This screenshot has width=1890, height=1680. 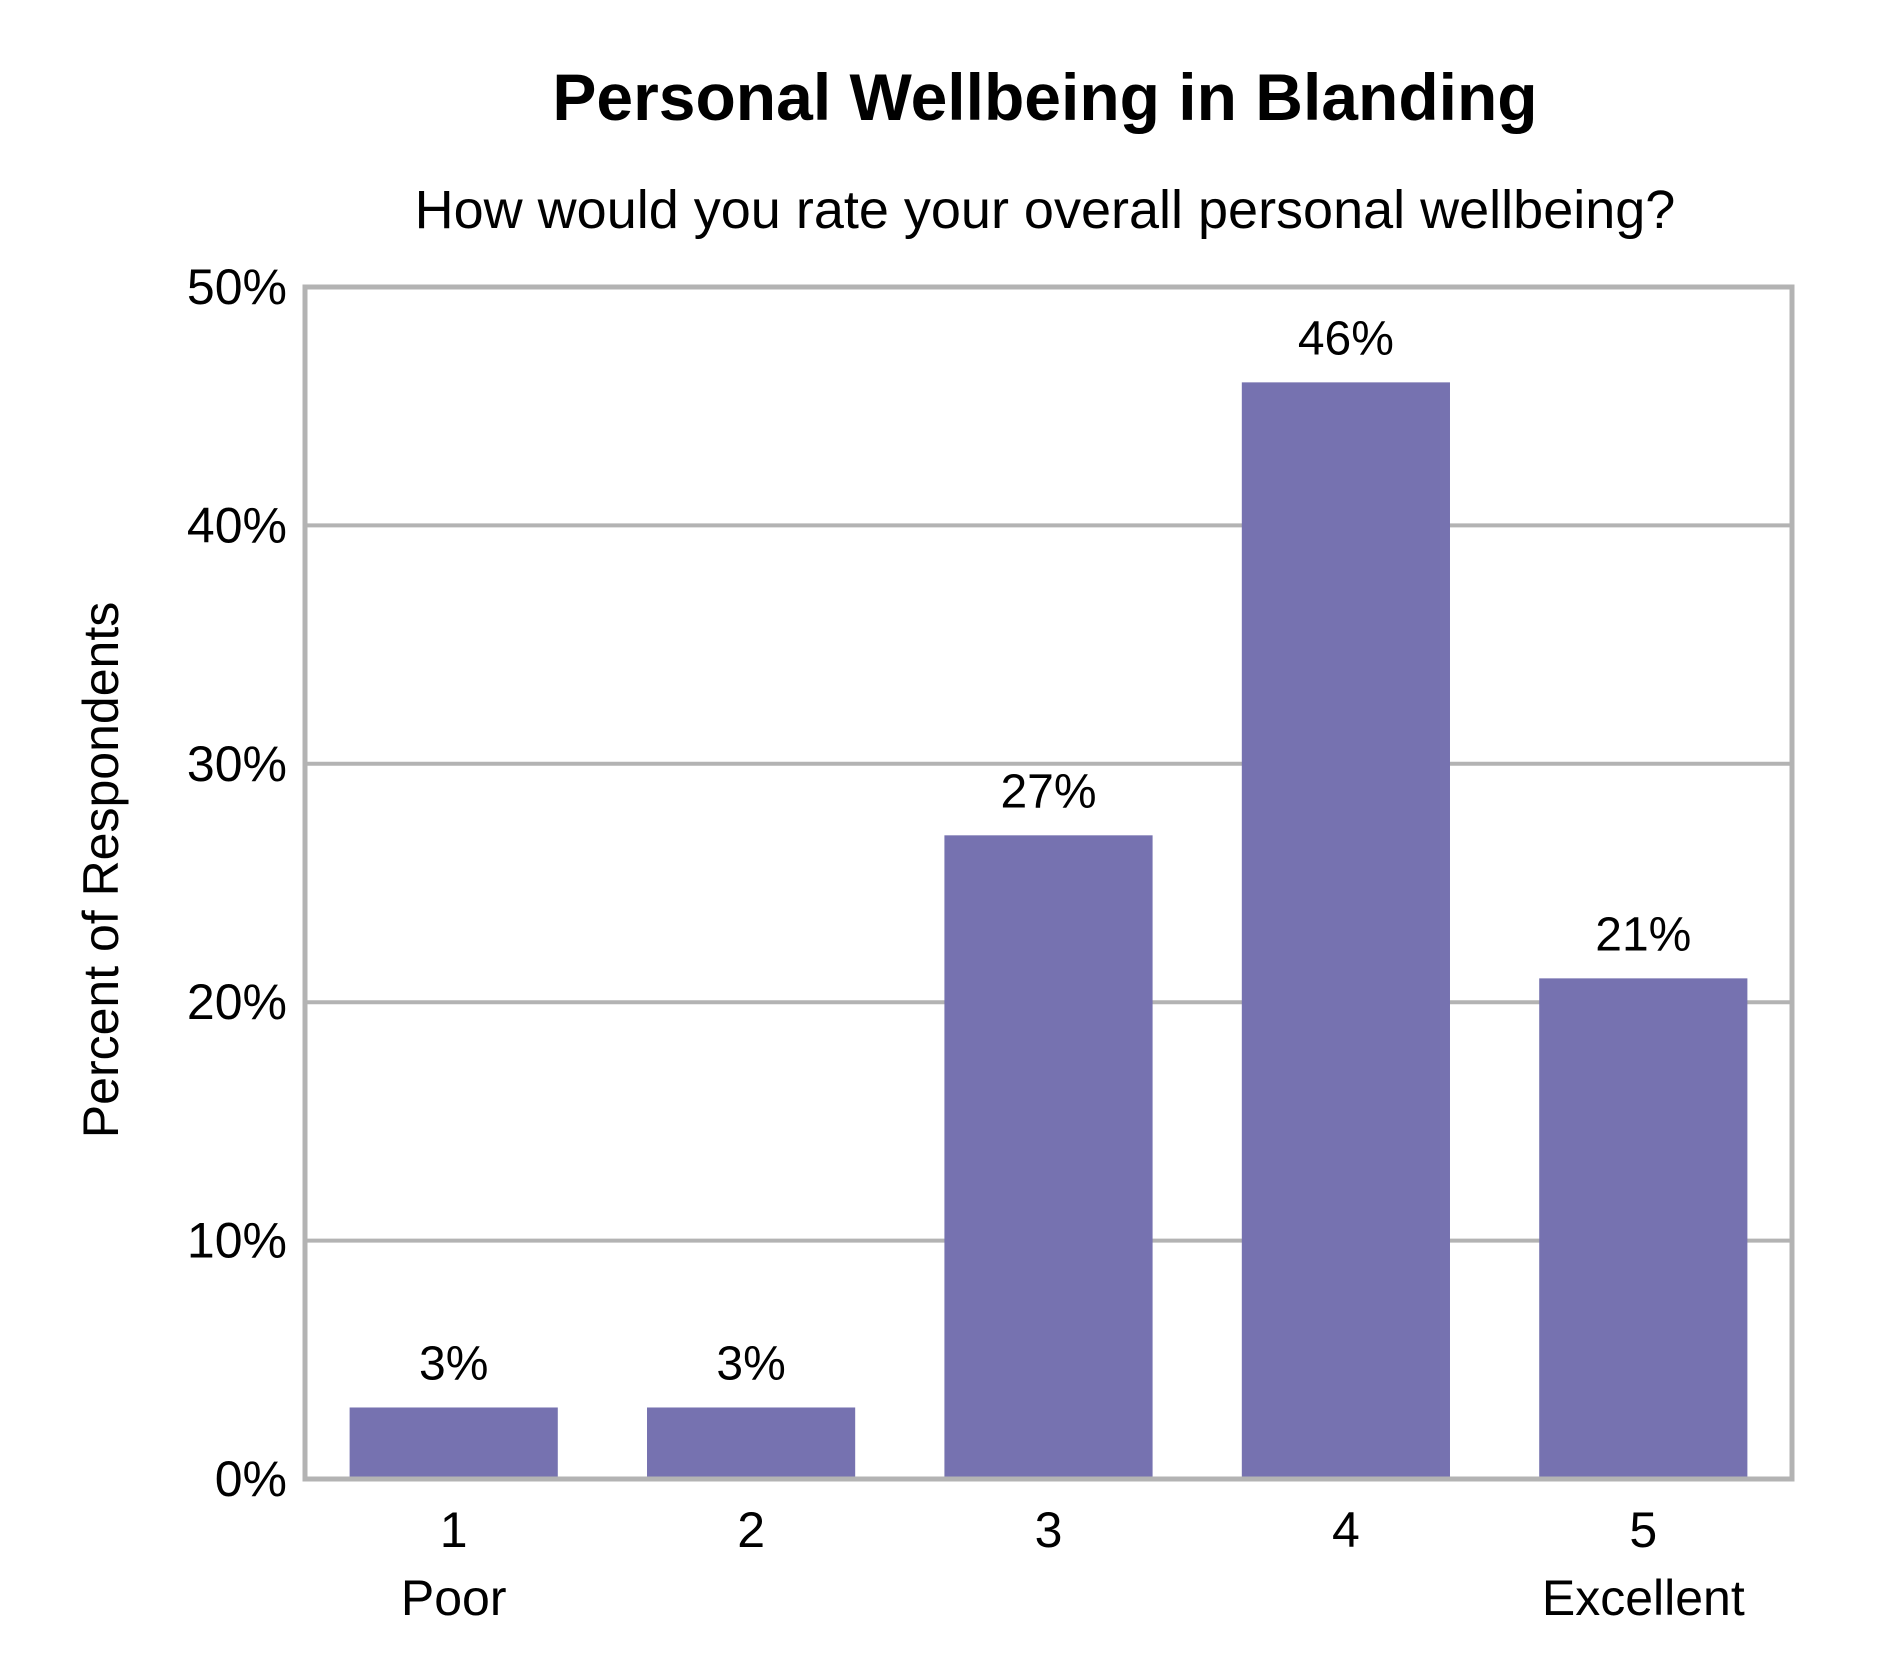 I want to click on y-tick-label: 40%, so click(x=237, y=525).